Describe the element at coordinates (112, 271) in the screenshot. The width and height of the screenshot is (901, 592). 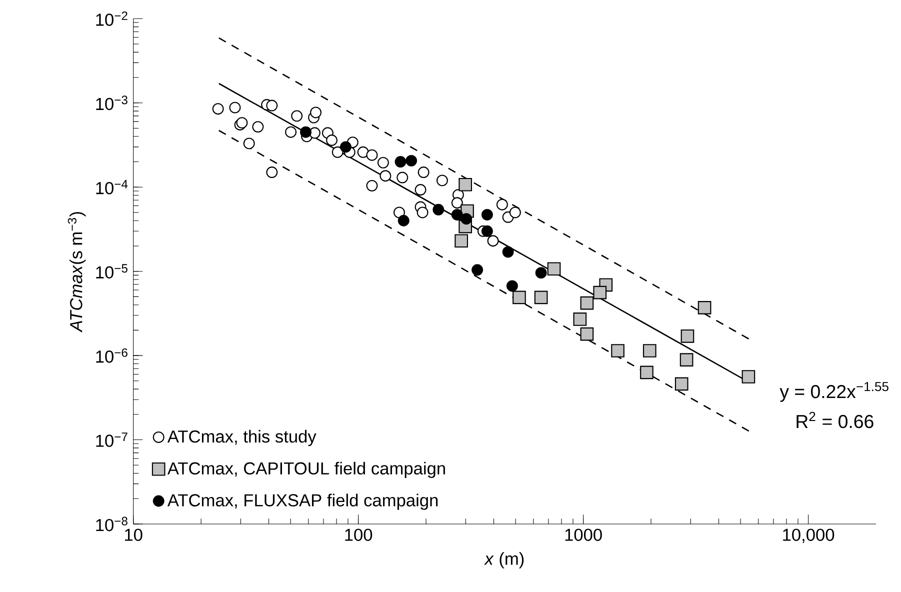
I see `y-tick-label: 10$^{−5}$` at that location.